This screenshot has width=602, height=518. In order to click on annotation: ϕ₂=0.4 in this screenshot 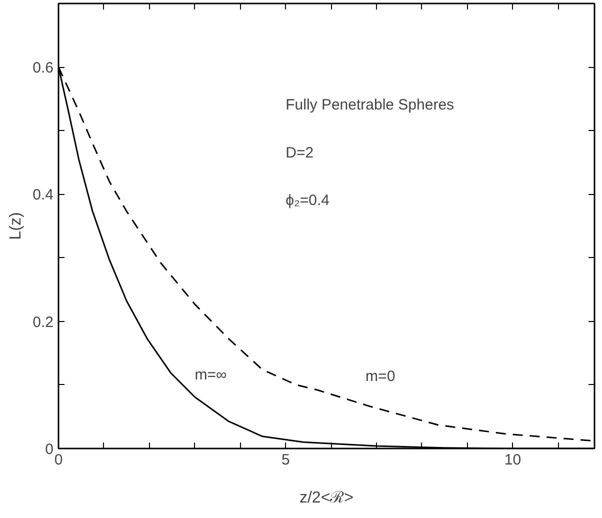, I will do `click(308, 201)`.